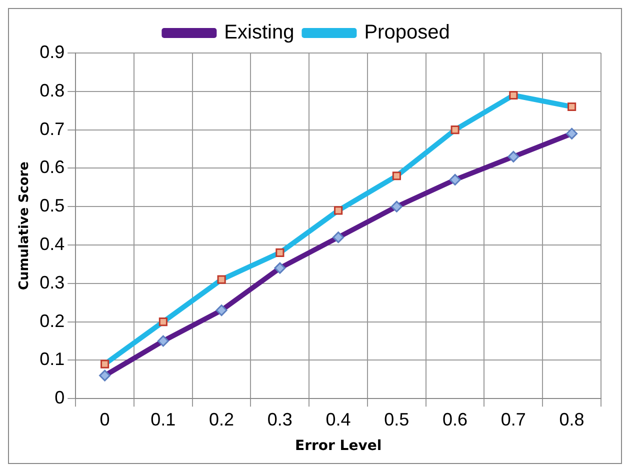 This screenshot has height=472, width=632. What do you see at coordinates (338, 446) in the screenshot?
I see `x-axis-title: Error Level` at bounding box center [338, 446].